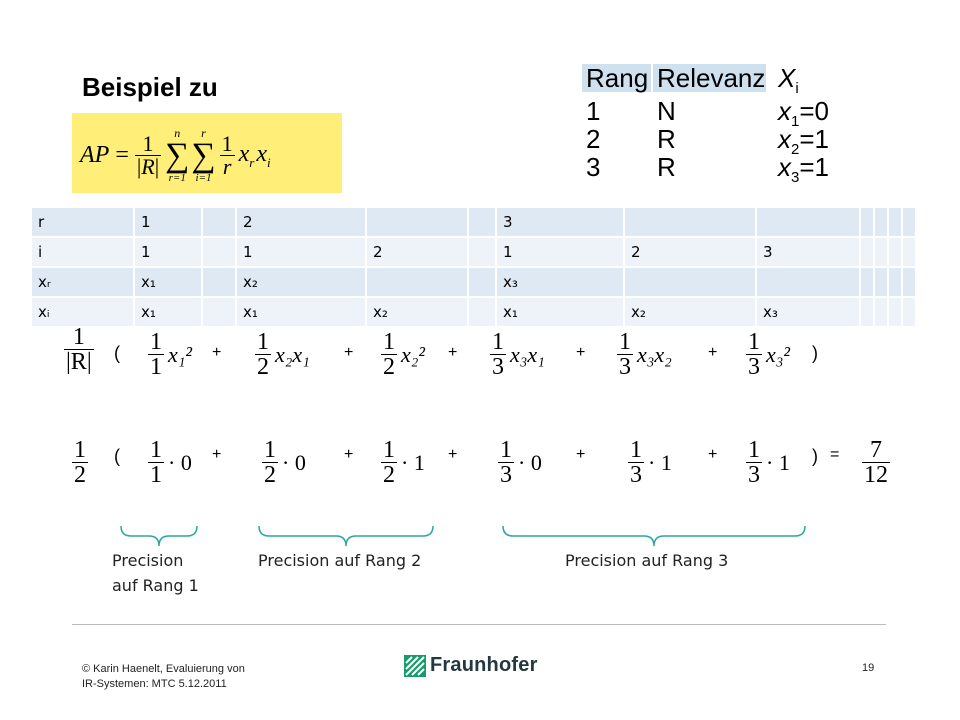  I want to click on rel-x-1: x1=0, so click(803, 113).